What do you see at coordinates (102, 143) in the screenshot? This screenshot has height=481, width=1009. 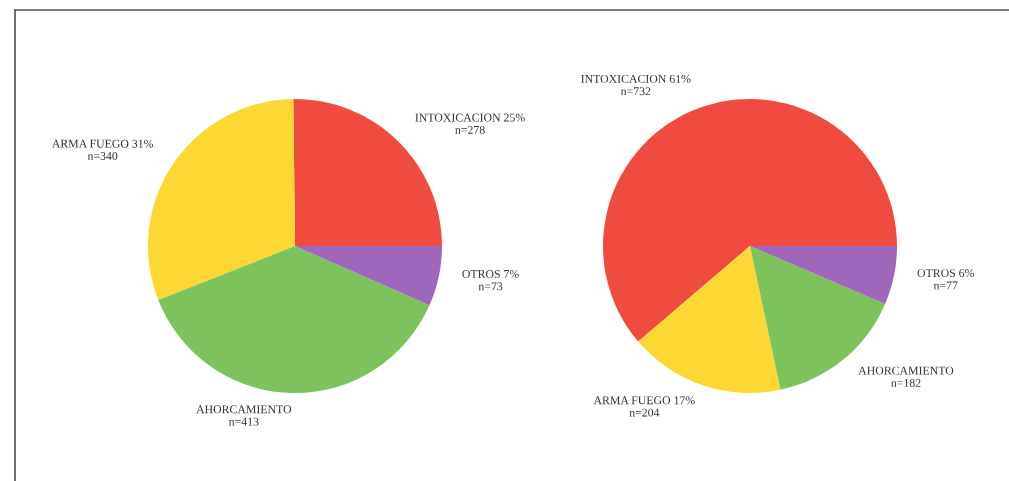 I see `slice-label: ARMA FUEGO 31%` at bounding box center [102, 143].